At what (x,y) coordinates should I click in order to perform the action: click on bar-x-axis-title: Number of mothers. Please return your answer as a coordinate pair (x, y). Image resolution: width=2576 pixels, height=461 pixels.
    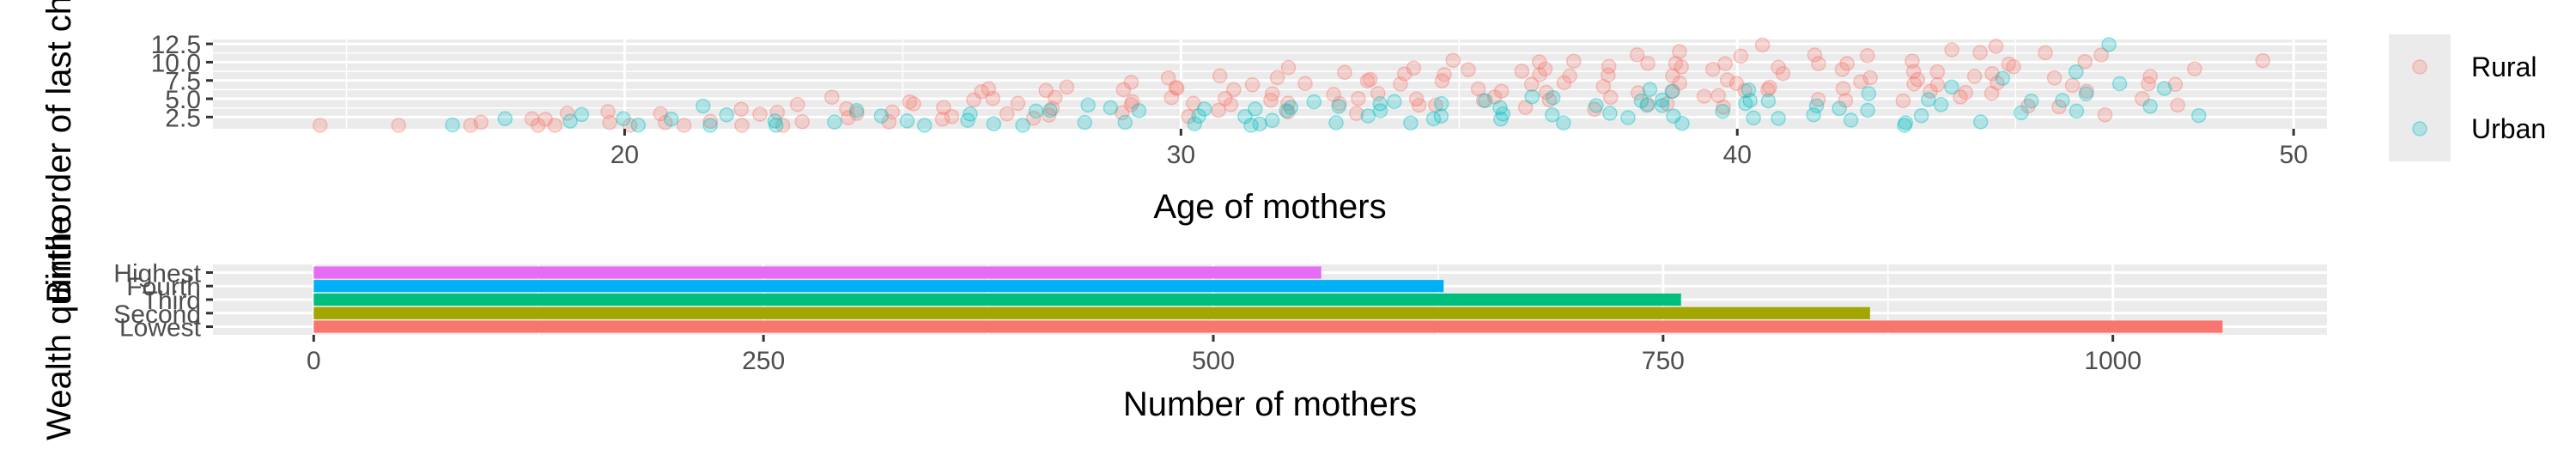
    Looking at the image, I should click on (1270, 404).